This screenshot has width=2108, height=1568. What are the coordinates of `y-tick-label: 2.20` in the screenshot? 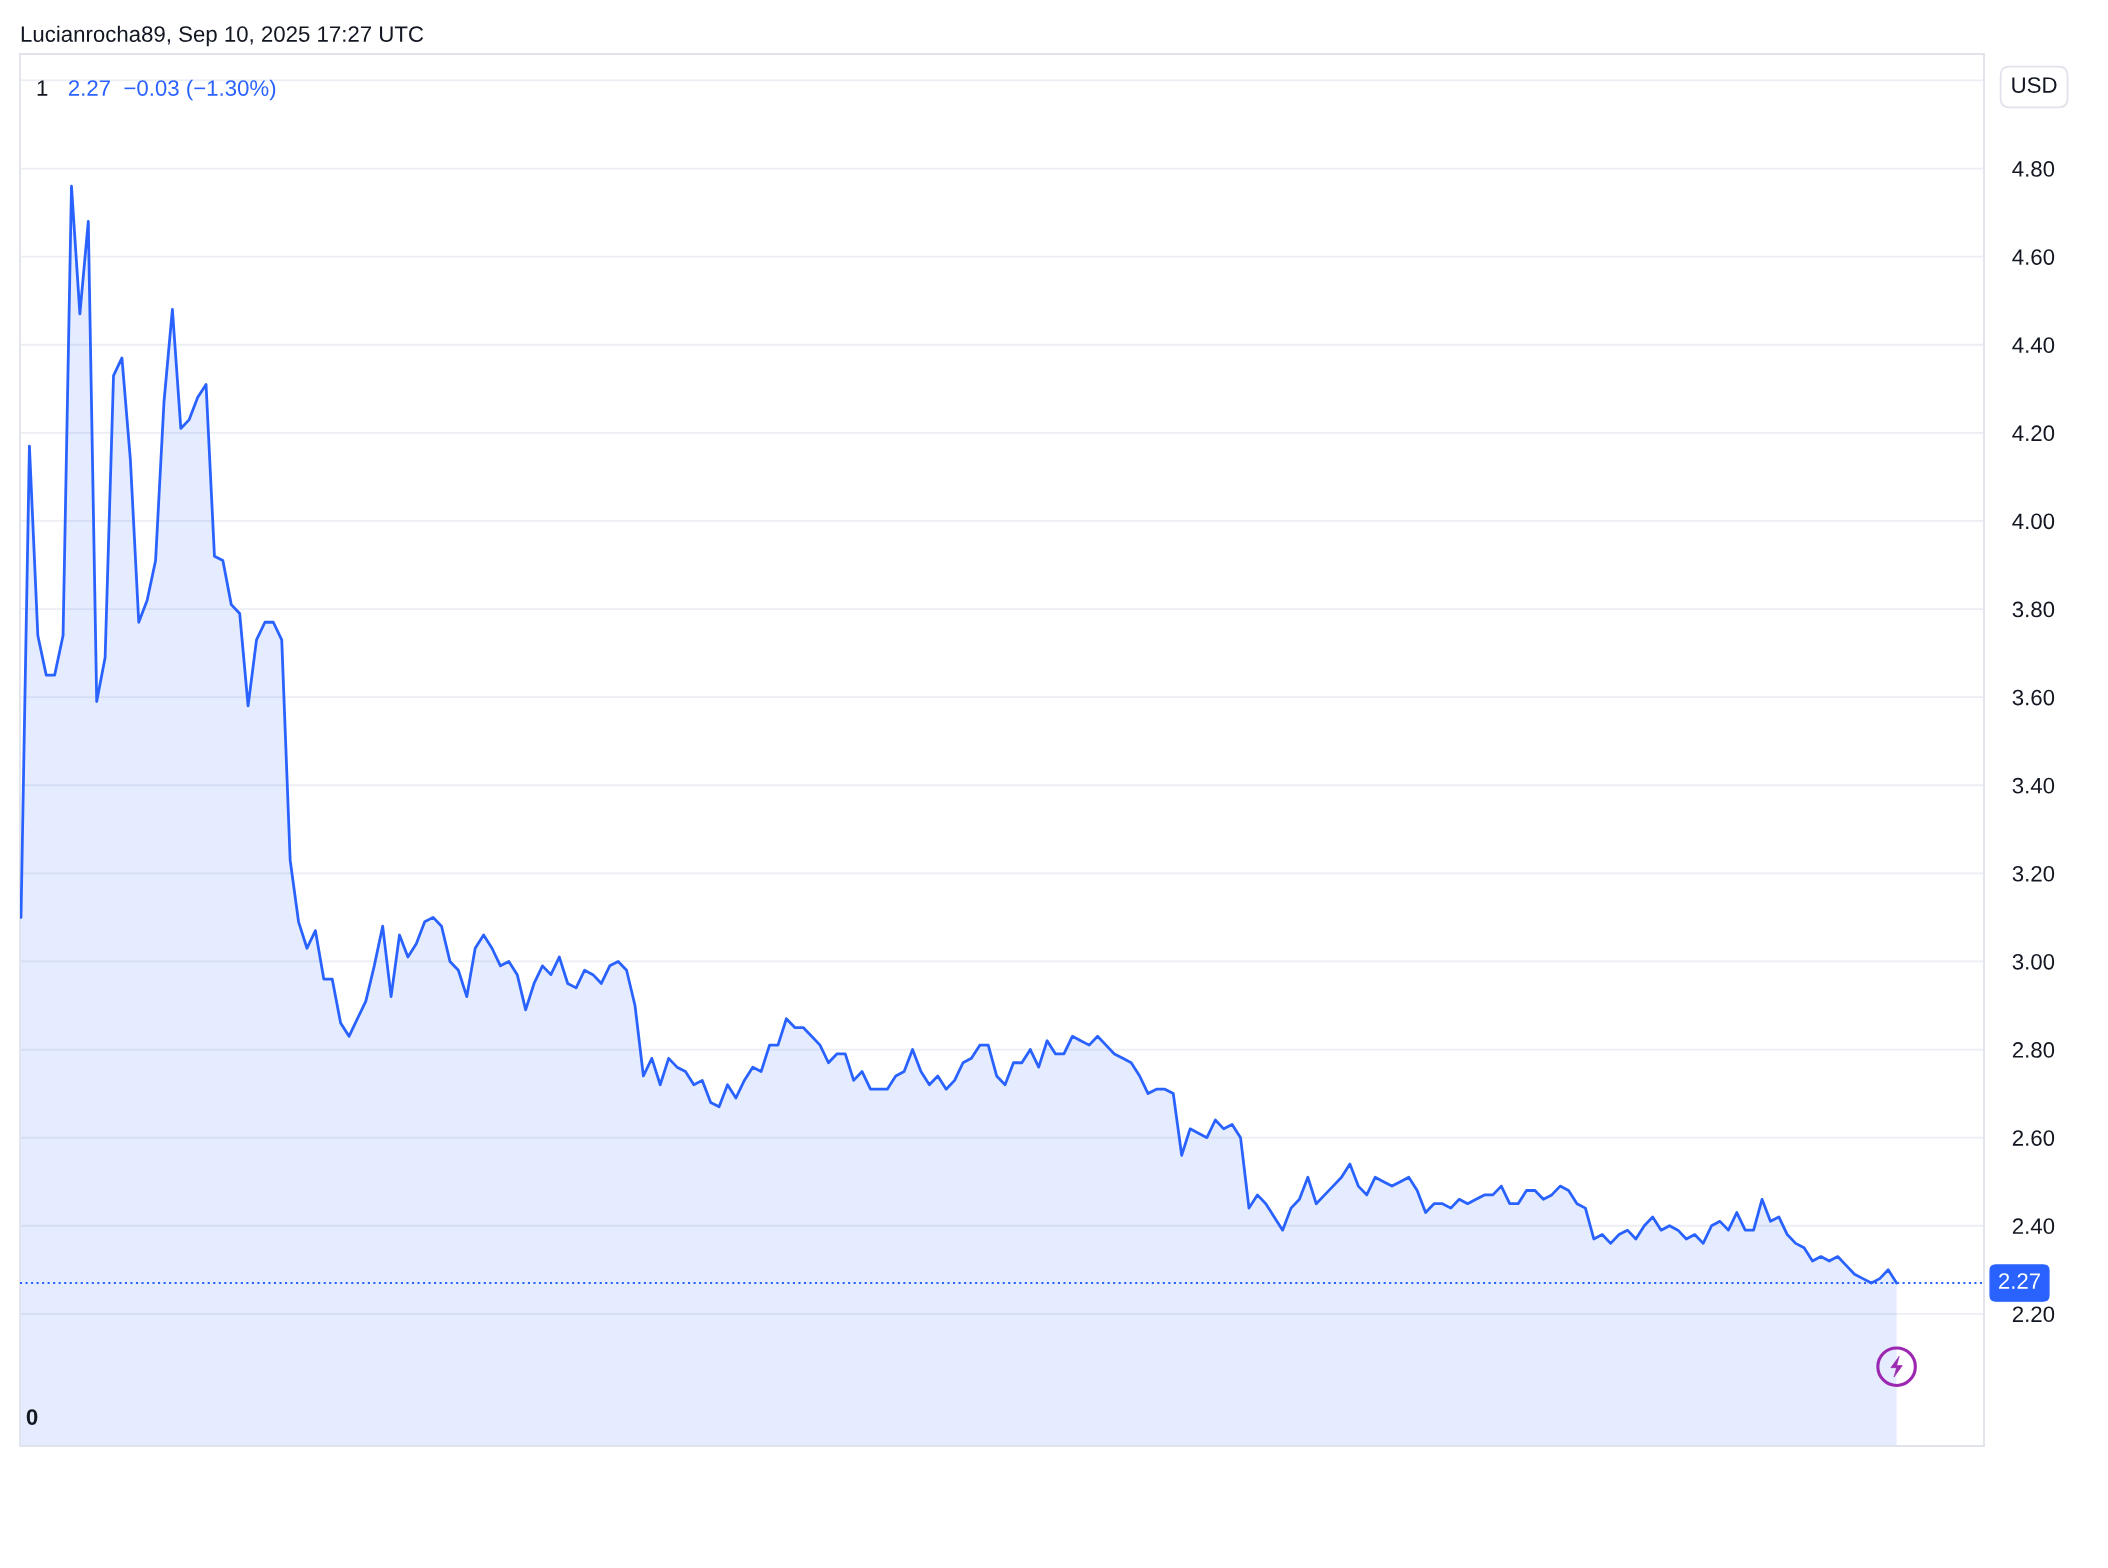 It's located at (2033, 1314).